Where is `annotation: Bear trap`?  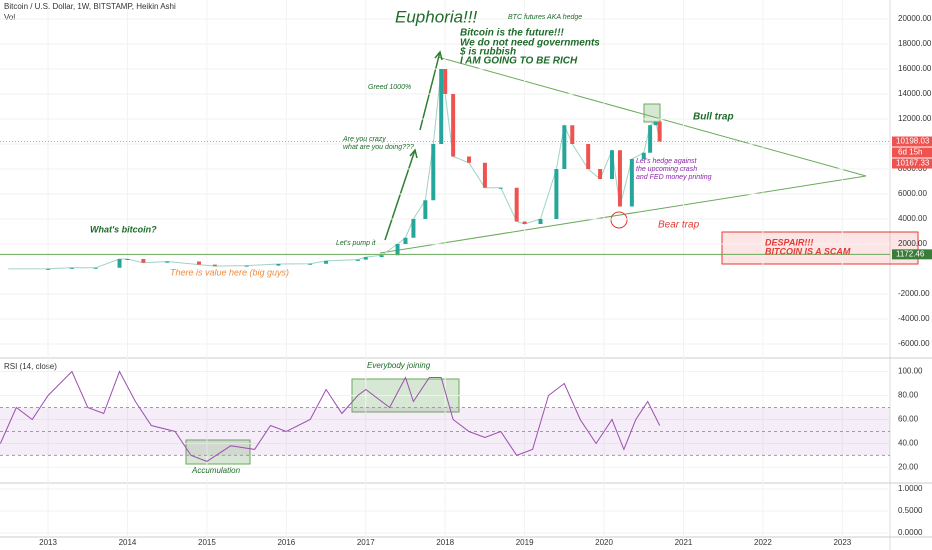
annotation: Bear trap is located at coordinates (679, 225).